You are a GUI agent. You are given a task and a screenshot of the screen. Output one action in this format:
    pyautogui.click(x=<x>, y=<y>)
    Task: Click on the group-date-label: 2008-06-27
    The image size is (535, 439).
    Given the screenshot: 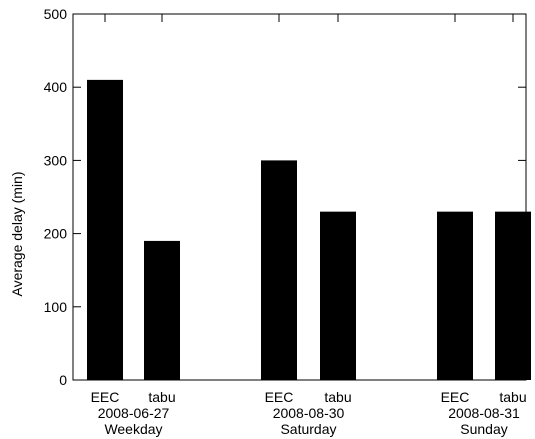 What is the action you would take?
    pyautogui.click(x=134, y=413)
    